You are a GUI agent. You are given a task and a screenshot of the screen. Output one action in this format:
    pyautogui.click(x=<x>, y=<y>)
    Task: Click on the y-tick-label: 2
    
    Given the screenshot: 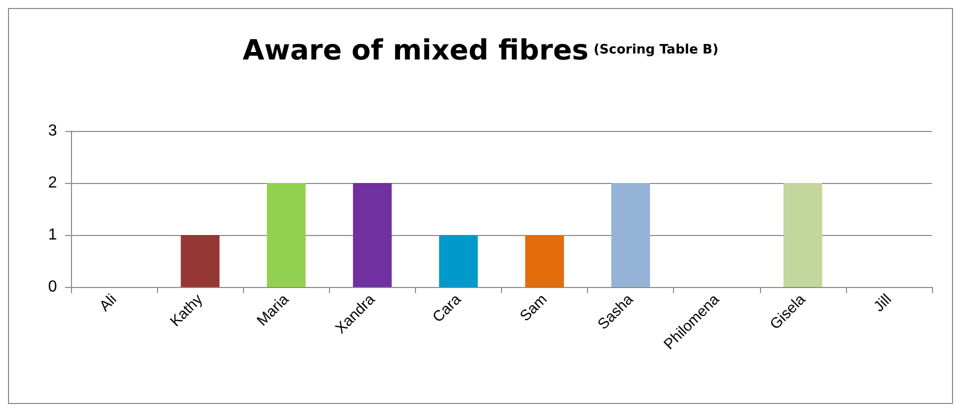 What is the action you would take?
    pyautogui.click(x=53, y=183)
    